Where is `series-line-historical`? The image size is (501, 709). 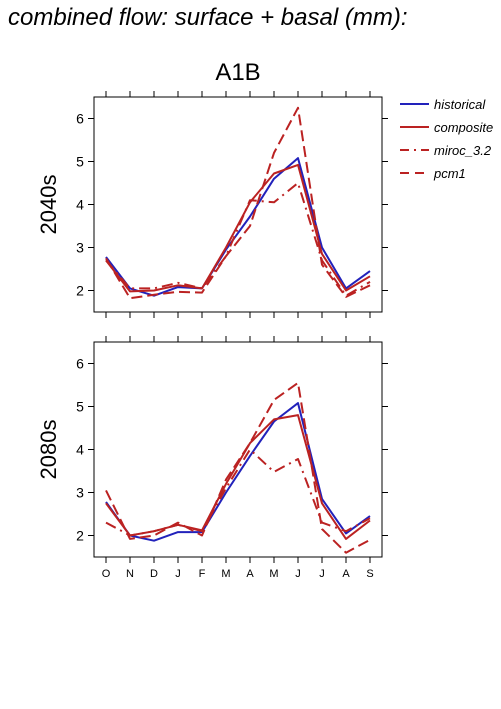 series-line-historical is located at coordinates (238, 472).